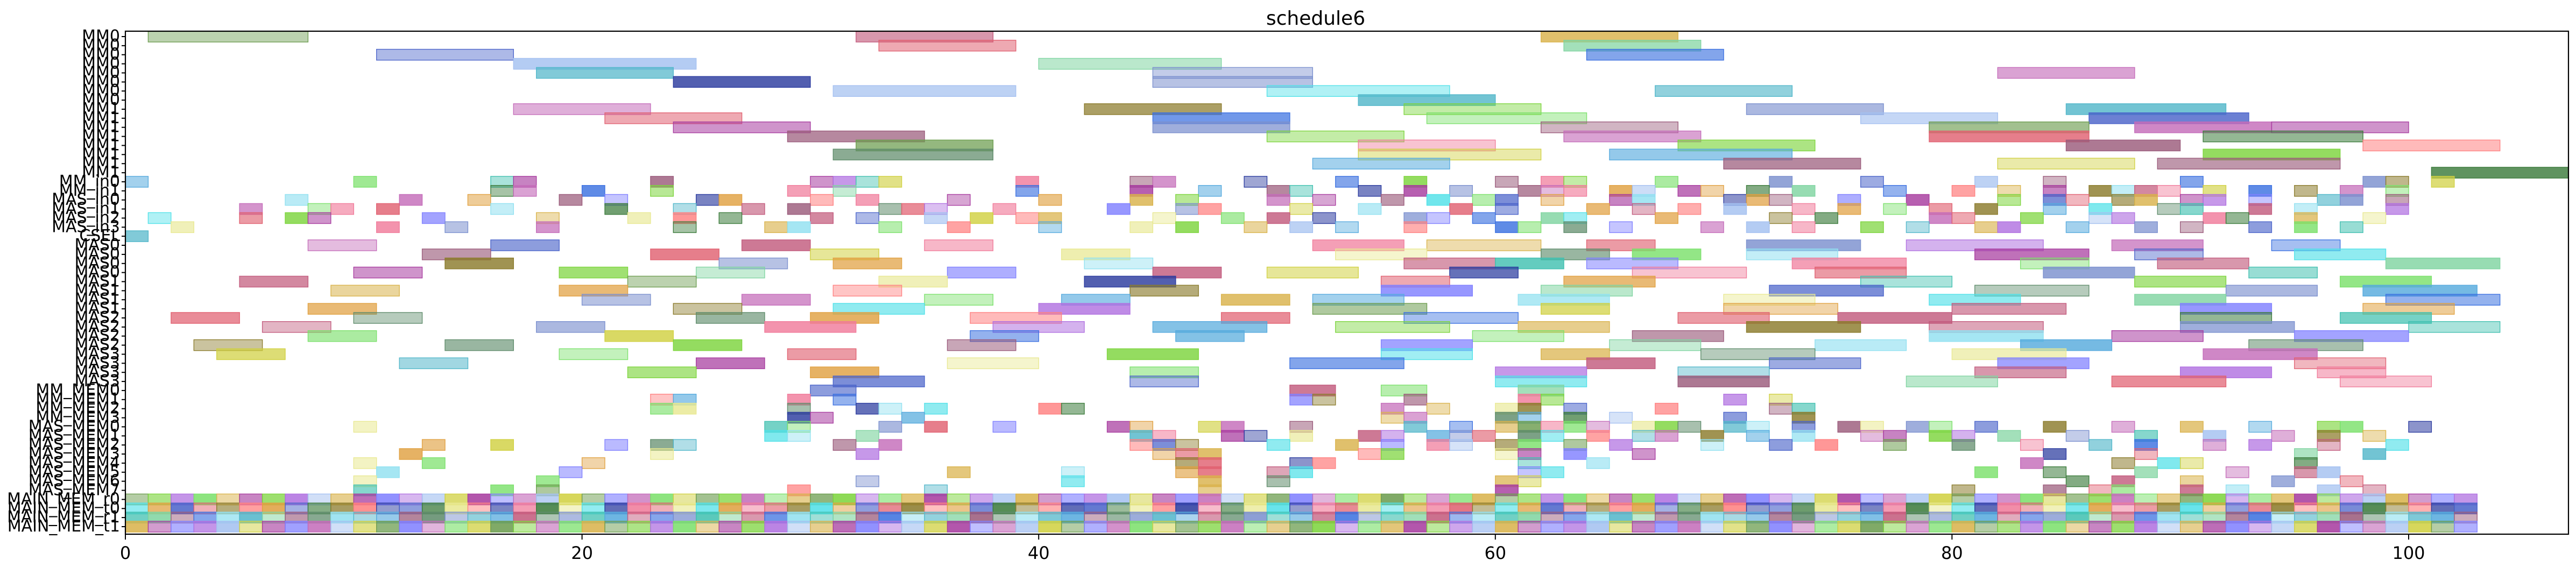 Image resolution: width=2576 pixels, height=567 pixels. Describe the element at coordinates (2146, 472) in the screenshot. I see `task-bar-mas-mem5` at that location.